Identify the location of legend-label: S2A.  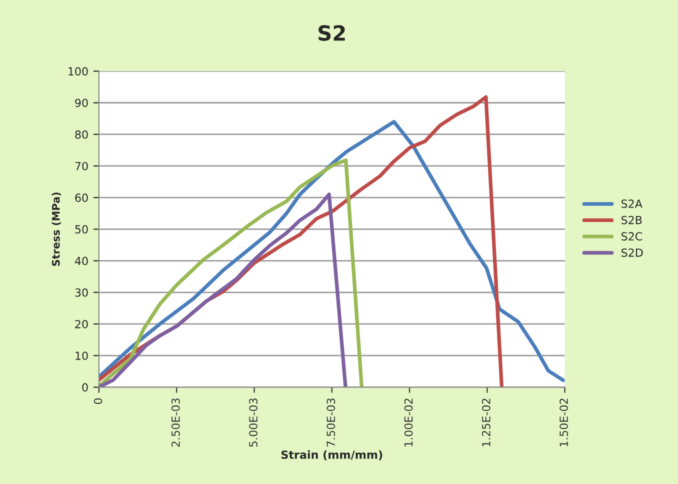
(631, 204).